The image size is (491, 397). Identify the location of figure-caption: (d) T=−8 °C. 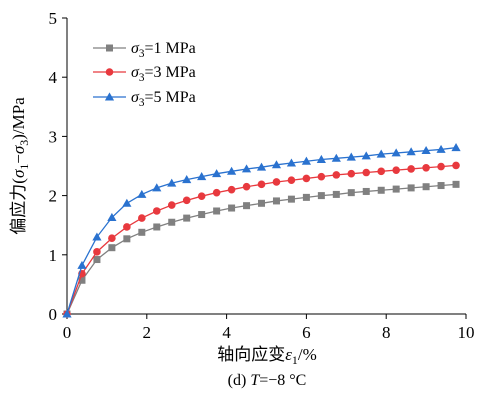
(267, 380).